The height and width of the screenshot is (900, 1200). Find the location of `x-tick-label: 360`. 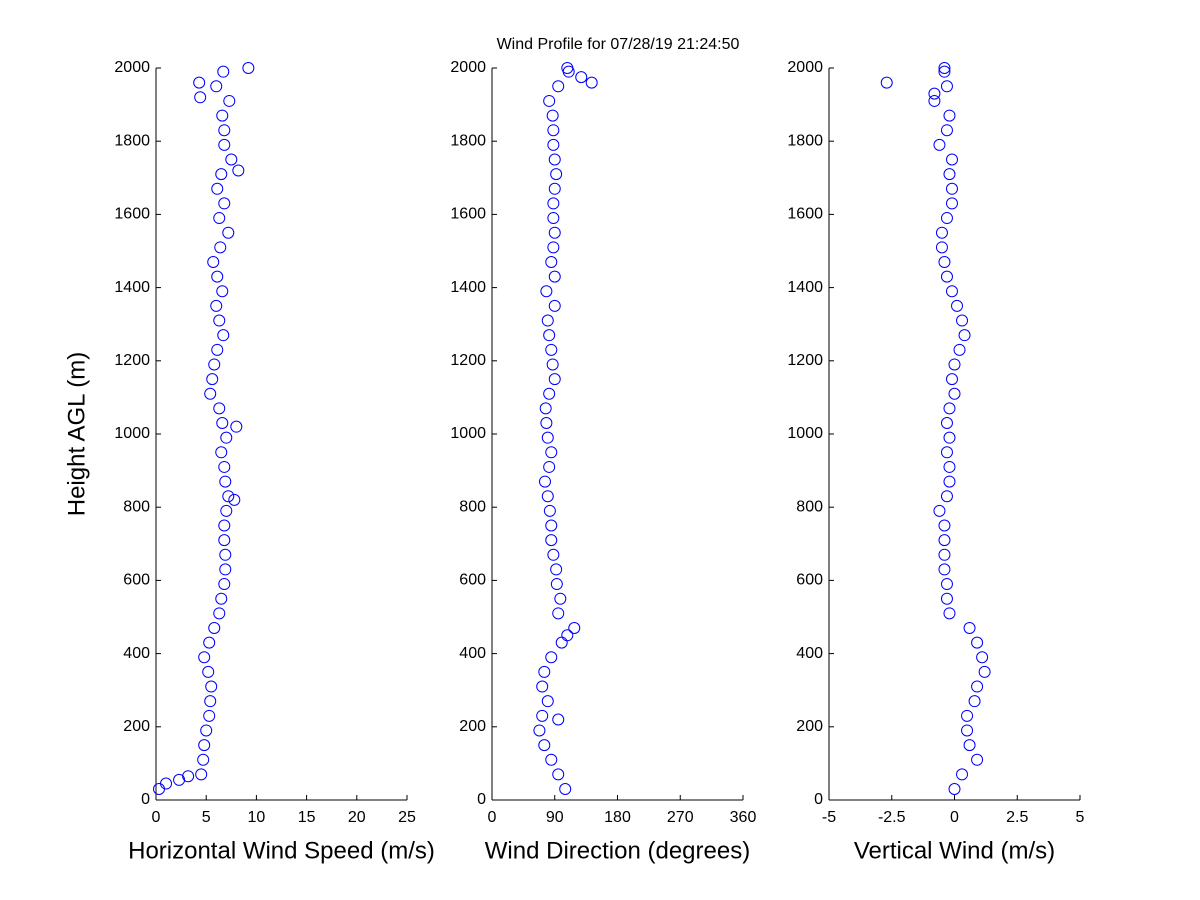

x-tick-label: 360 is located at coordinates (743, 817).